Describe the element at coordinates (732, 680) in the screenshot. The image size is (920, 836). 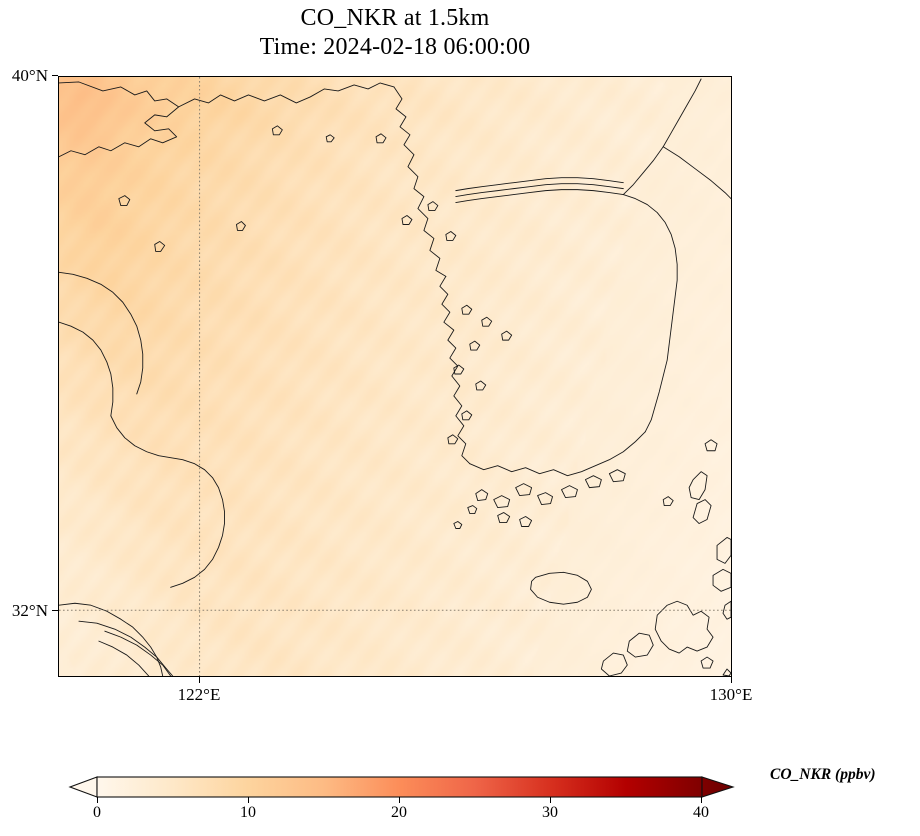
I see `xtick-mark-130E` at that location.